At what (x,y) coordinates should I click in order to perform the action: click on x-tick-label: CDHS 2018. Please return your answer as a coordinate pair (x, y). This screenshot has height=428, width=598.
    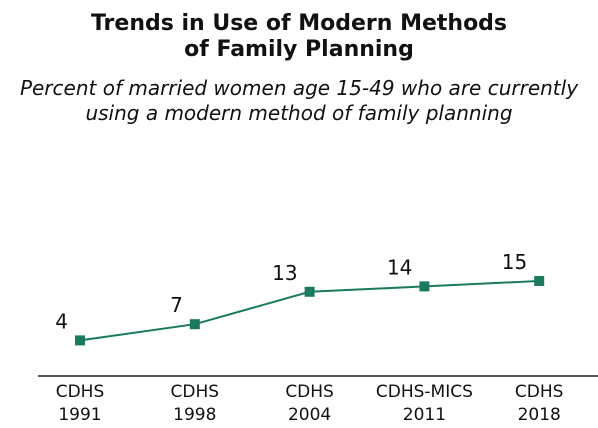
    Looking at the image, I should click on (539, 403).